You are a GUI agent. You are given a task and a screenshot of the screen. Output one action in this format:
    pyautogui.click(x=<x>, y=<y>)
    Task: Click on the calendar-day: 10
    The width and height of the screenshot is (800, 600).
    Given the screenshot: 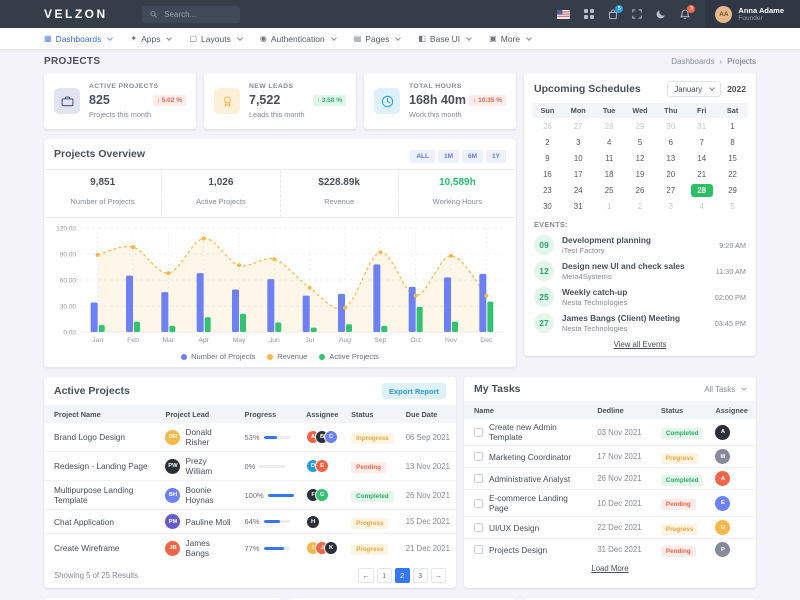 What is the action you would take?
    pyautogui.click(x=578, y=158)
    